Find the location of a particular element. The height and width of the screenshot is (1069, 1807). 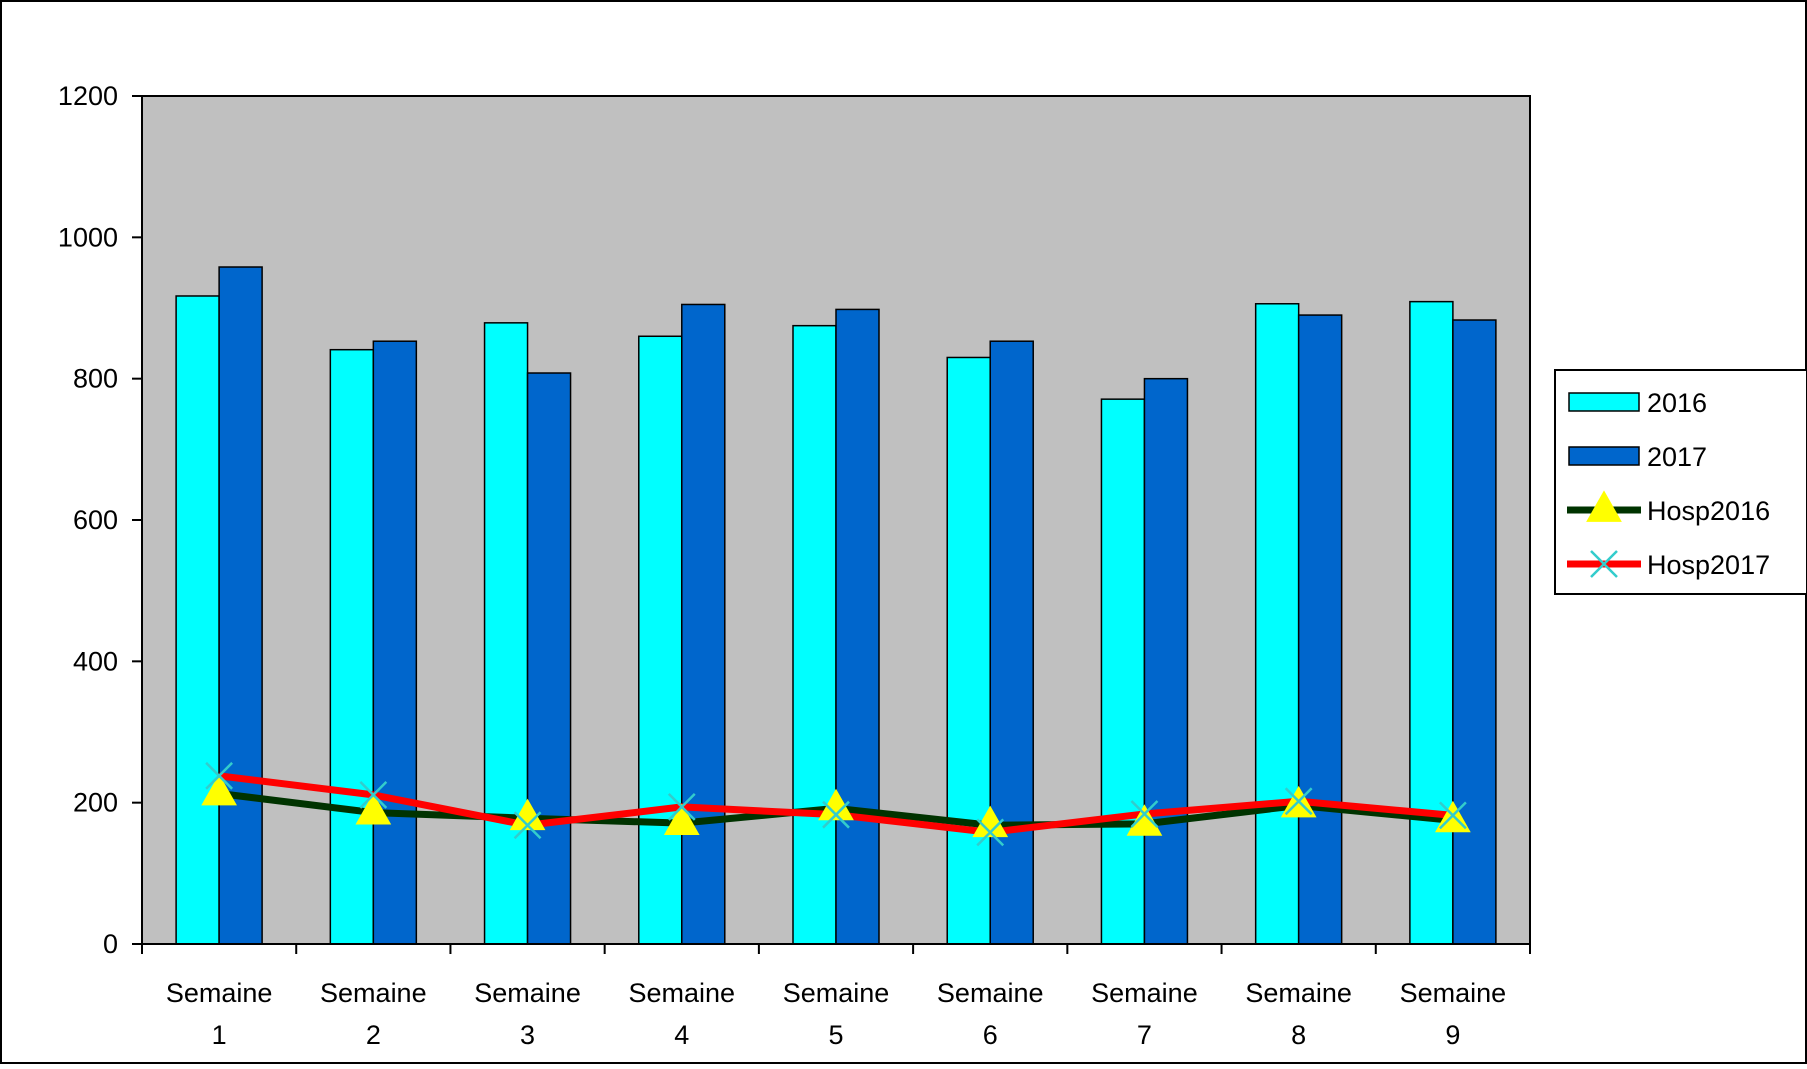

x-tick-label-2: Semaine 2 is located at coordinates (373, 1014).